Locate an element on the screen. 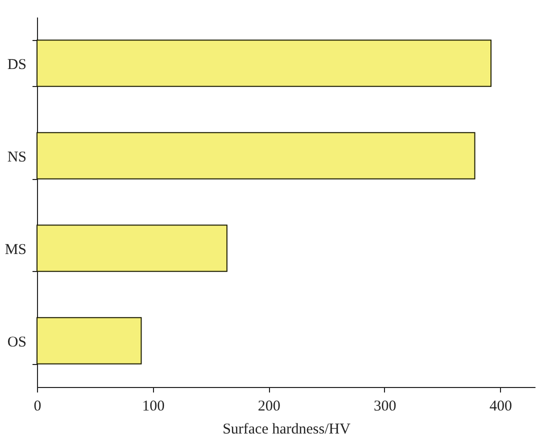 This screenshot has height=446, width=548. x-tick-label: 400 is located at coordinates (501, 406).